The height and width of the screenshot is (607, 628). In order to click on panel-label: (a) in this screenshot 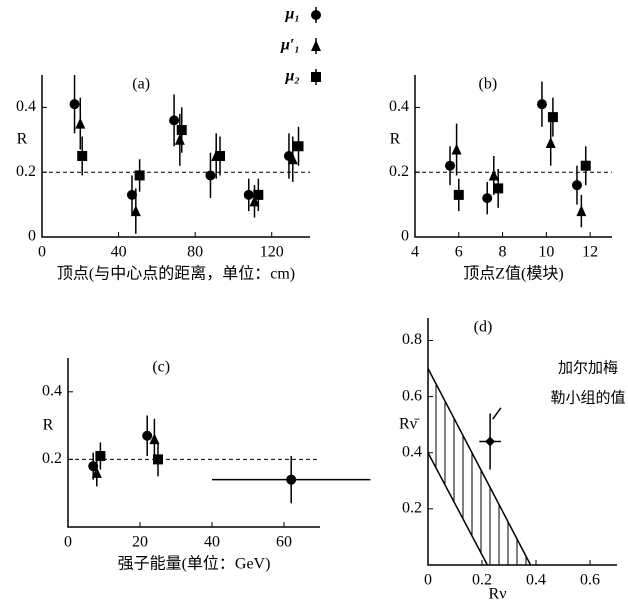, I will do `click(141, 84)`.